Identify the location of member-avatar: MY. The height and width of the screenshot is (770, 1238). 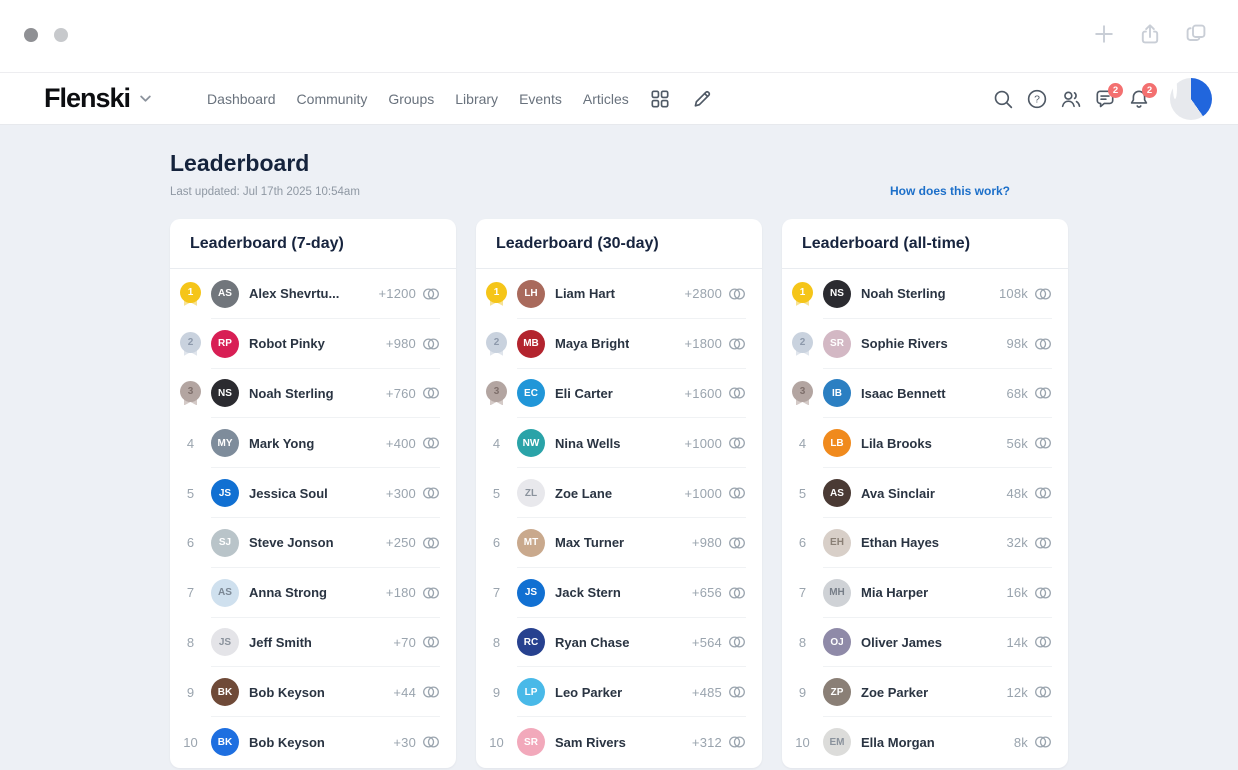
(225, 443).